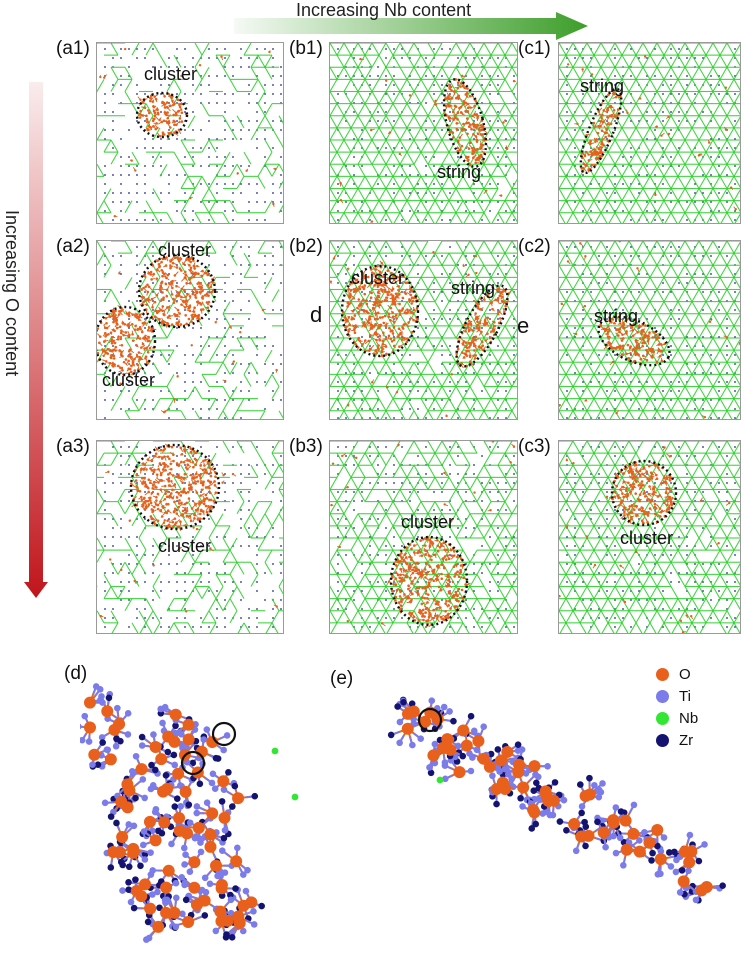 The width and height of the screenshot is (747, 960). Describe the element at coordinates (306, 446) in the screenshot. I see `panel-label-b3: (b3)` at that location.